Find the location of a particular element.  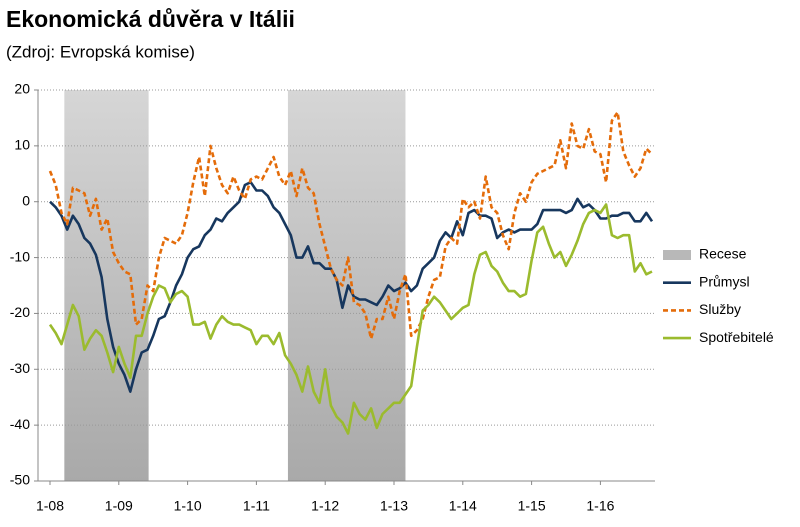

y-tick-label: 10 is located at coordinates (22, 145).